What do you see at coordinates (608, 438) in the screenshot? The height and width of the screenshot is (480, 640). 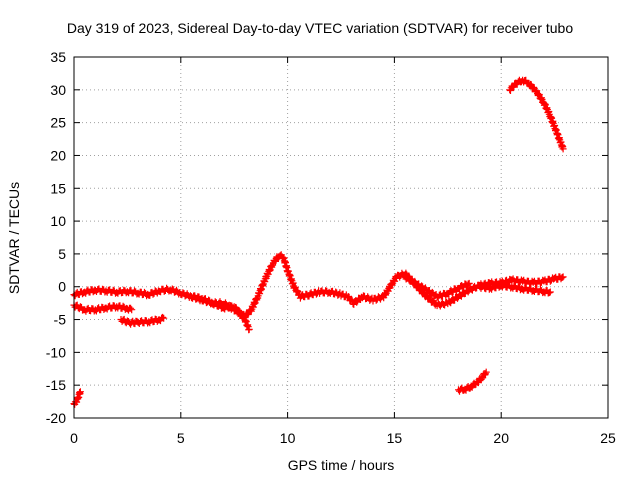 I see `x-tick-label: 25` at bounding box center [608, 438].